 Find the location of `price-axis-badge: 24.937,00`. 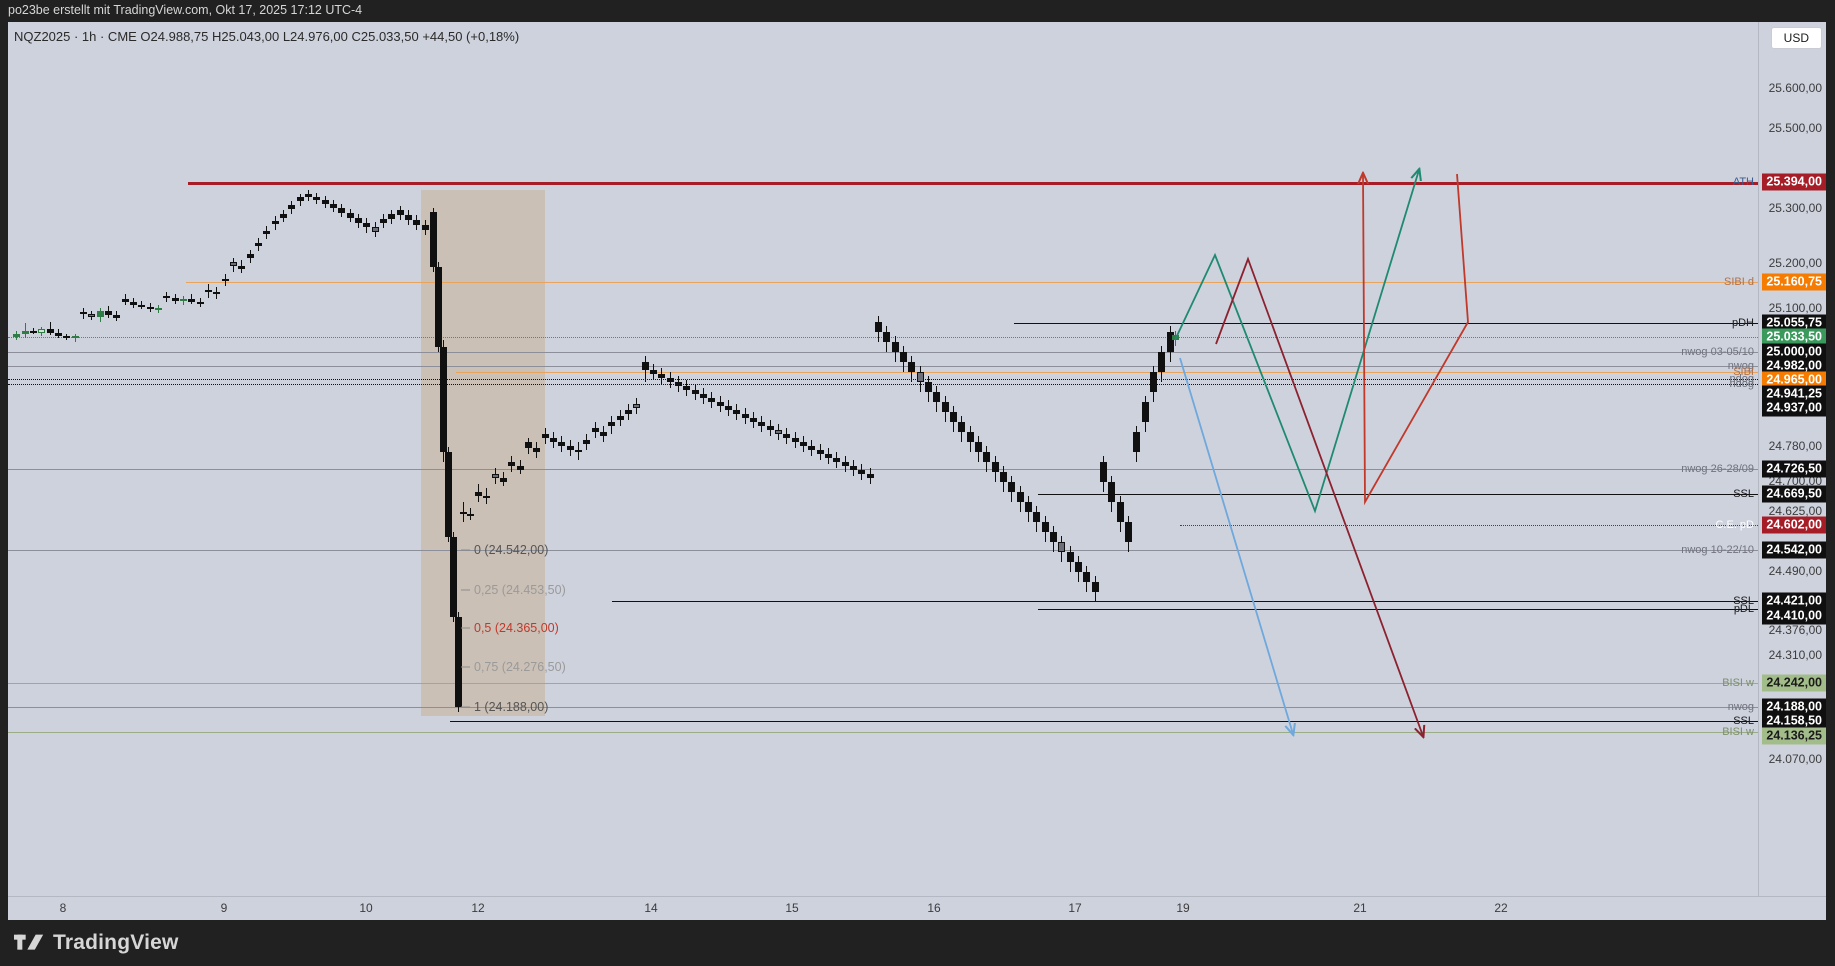

price-axis-badge: 24.937,00 is located at coordinates (1794, 408).